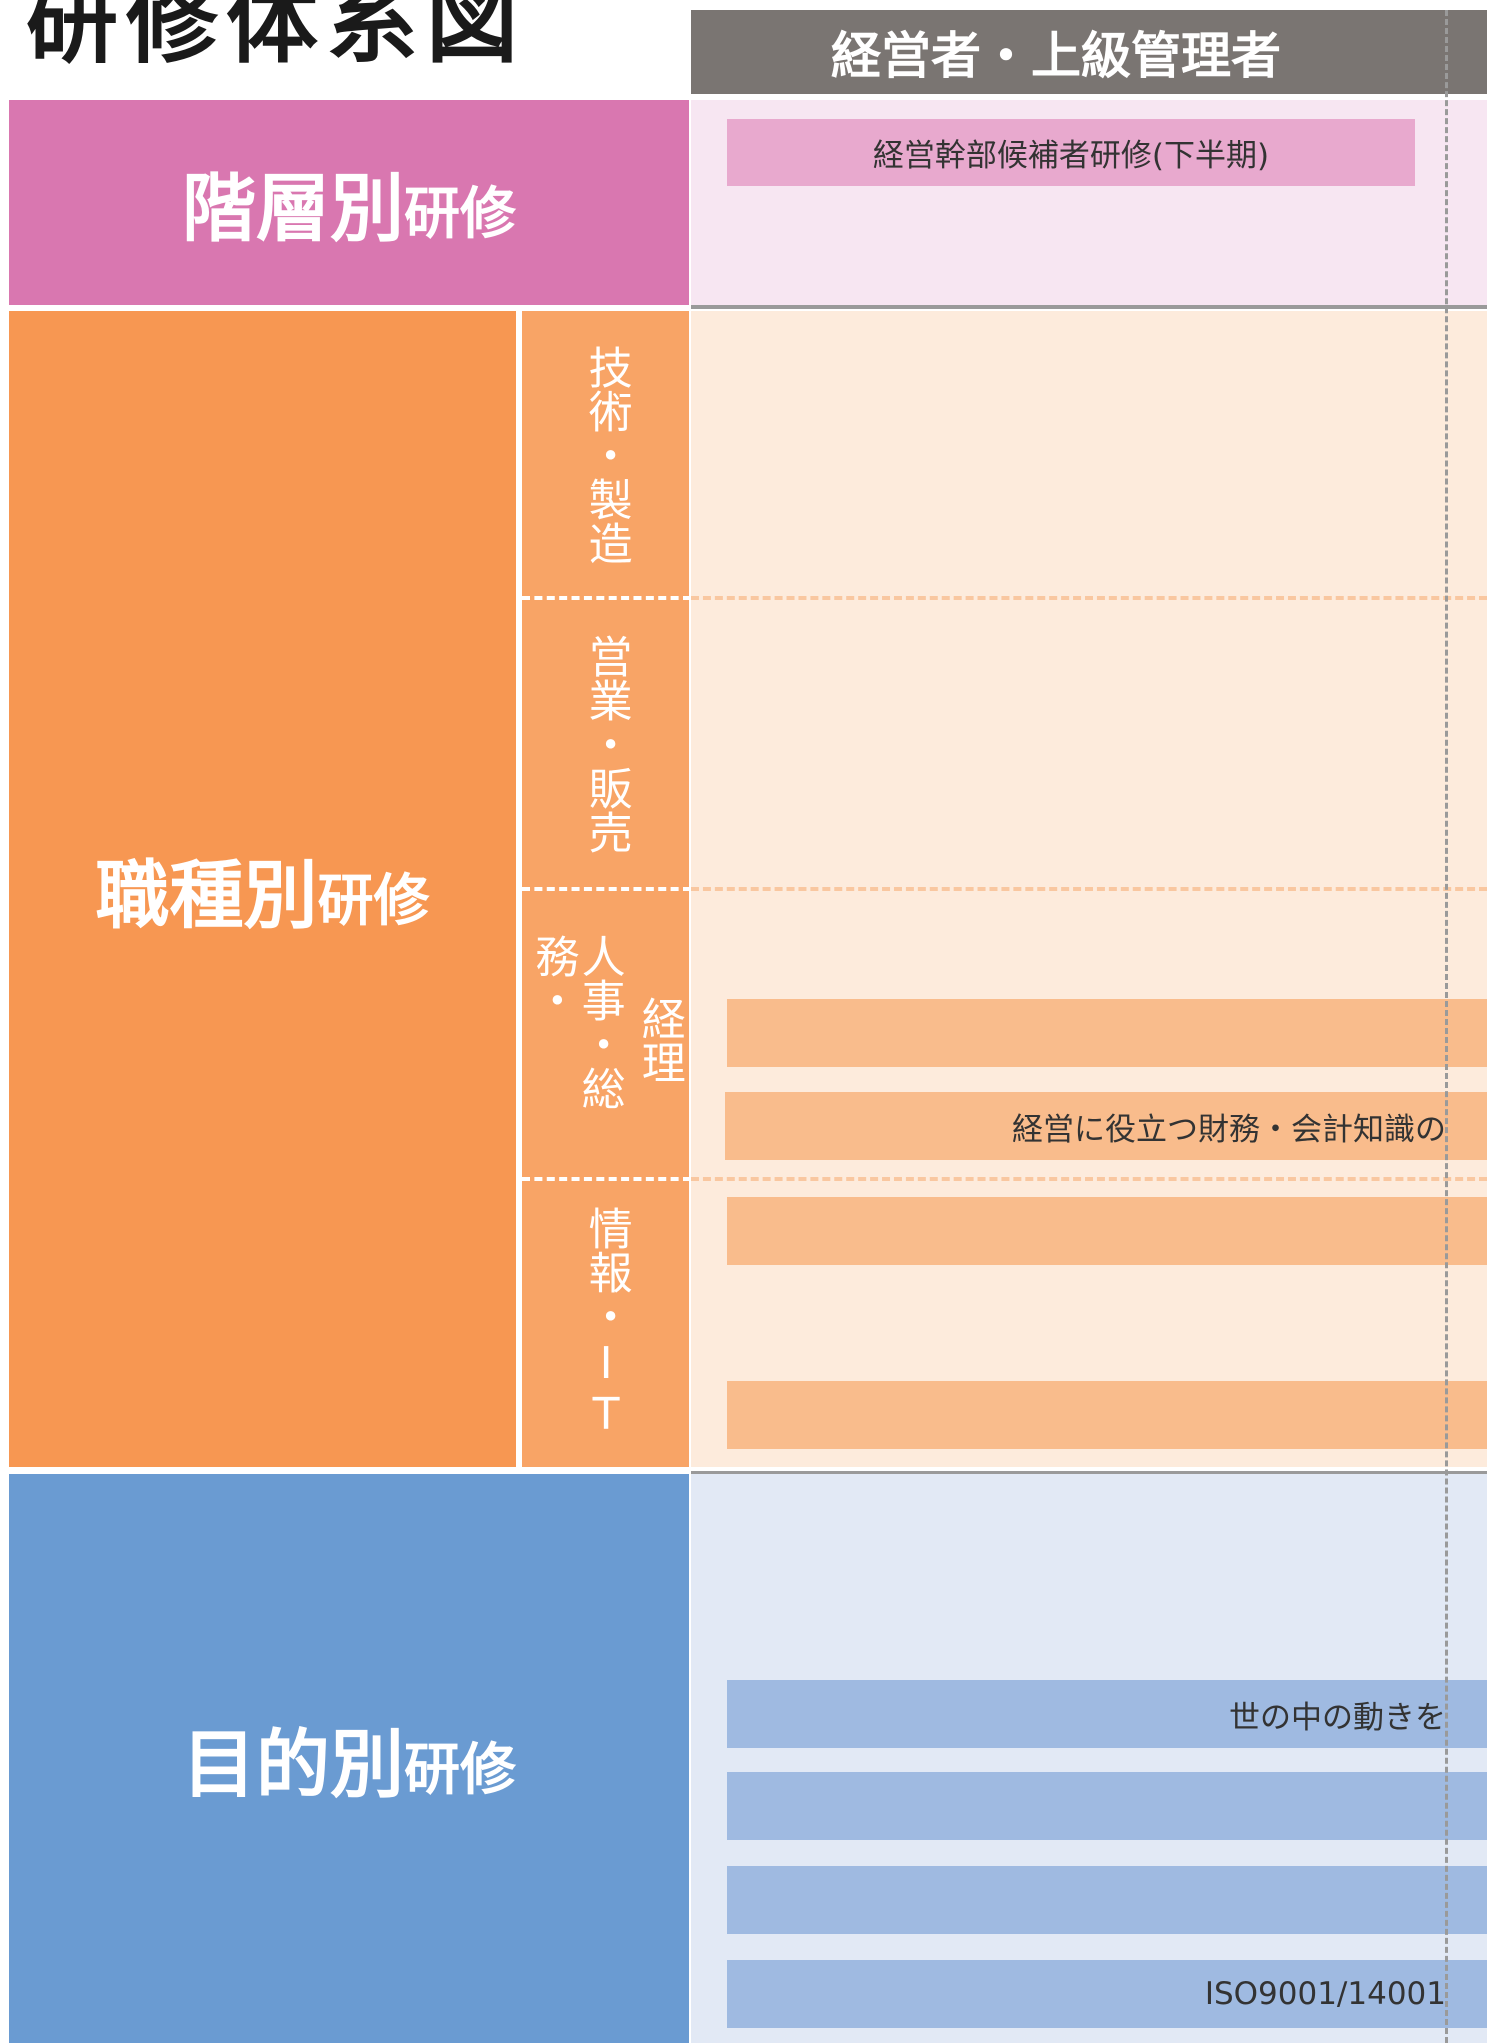  What do you see at coordinates (1071, 152) in the screenshot?
I see `course-bar: 経営幹部候補者研修(下半期)` at bounding box center [1071, 152].